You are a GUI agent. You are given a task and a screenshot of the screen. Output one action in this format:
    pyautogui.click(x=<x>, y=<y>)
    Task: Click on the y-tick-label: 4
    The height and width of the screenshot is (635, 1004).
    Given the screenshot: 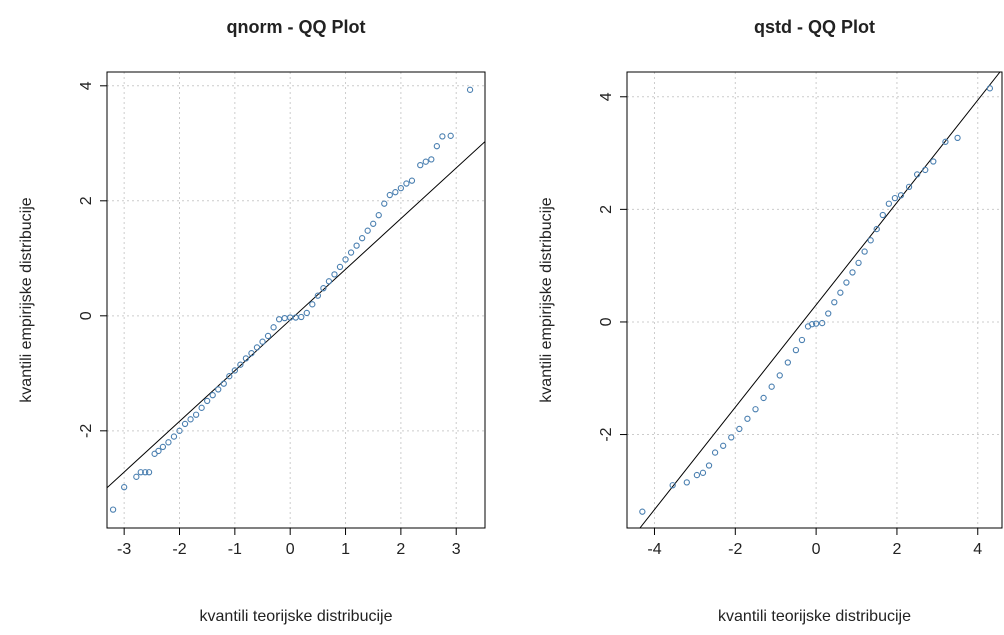 What is the action you would take?
    pyautogui.click(x=606, y=96)
    